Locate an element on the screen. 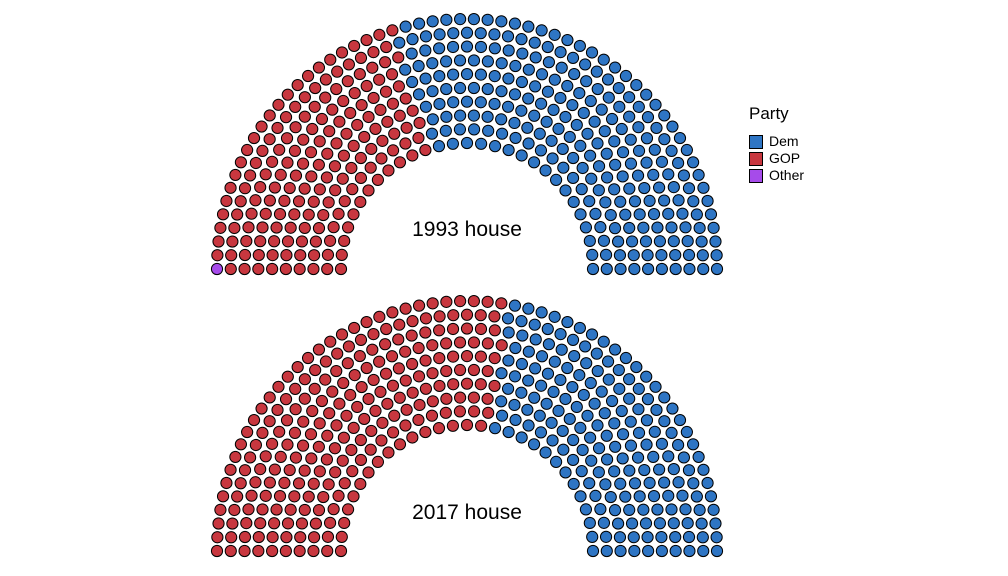 The image size is (1008, 576). chart-label-2017: 2017 house is located at coordinates (467, 512).